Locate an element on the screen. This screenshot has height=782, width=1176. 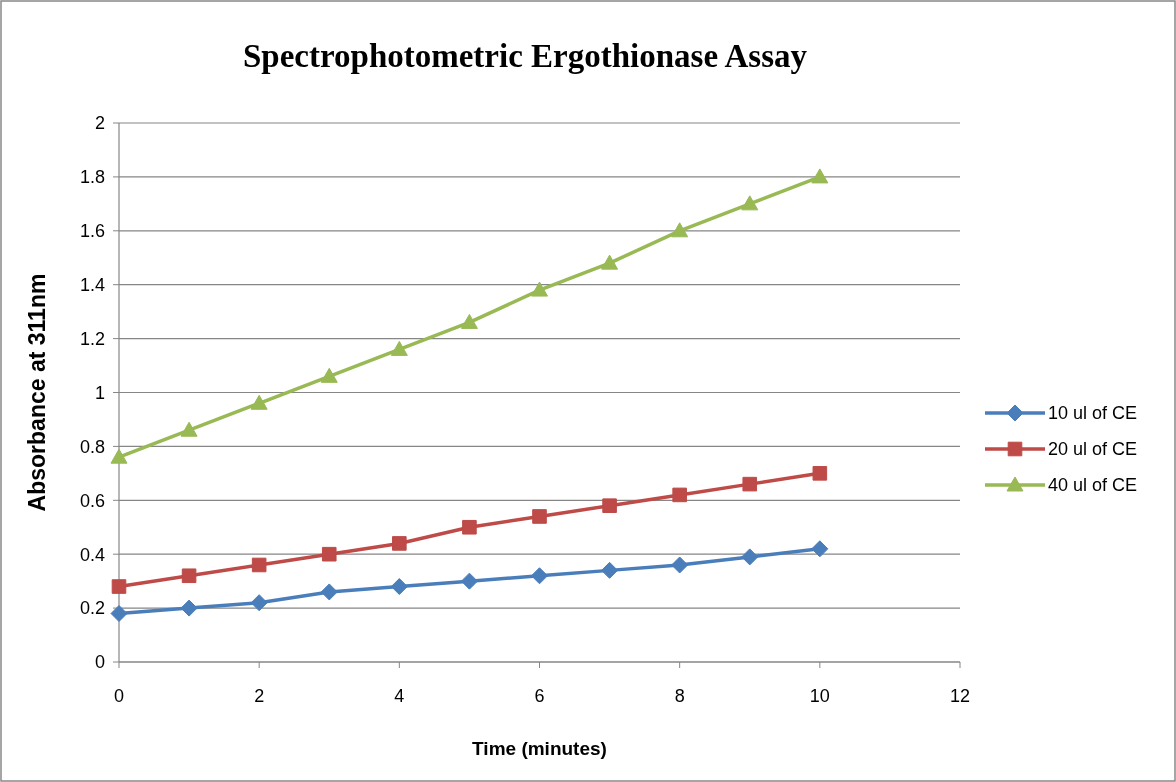
y-tick-label: 1 is located at coordinates (99, 392).